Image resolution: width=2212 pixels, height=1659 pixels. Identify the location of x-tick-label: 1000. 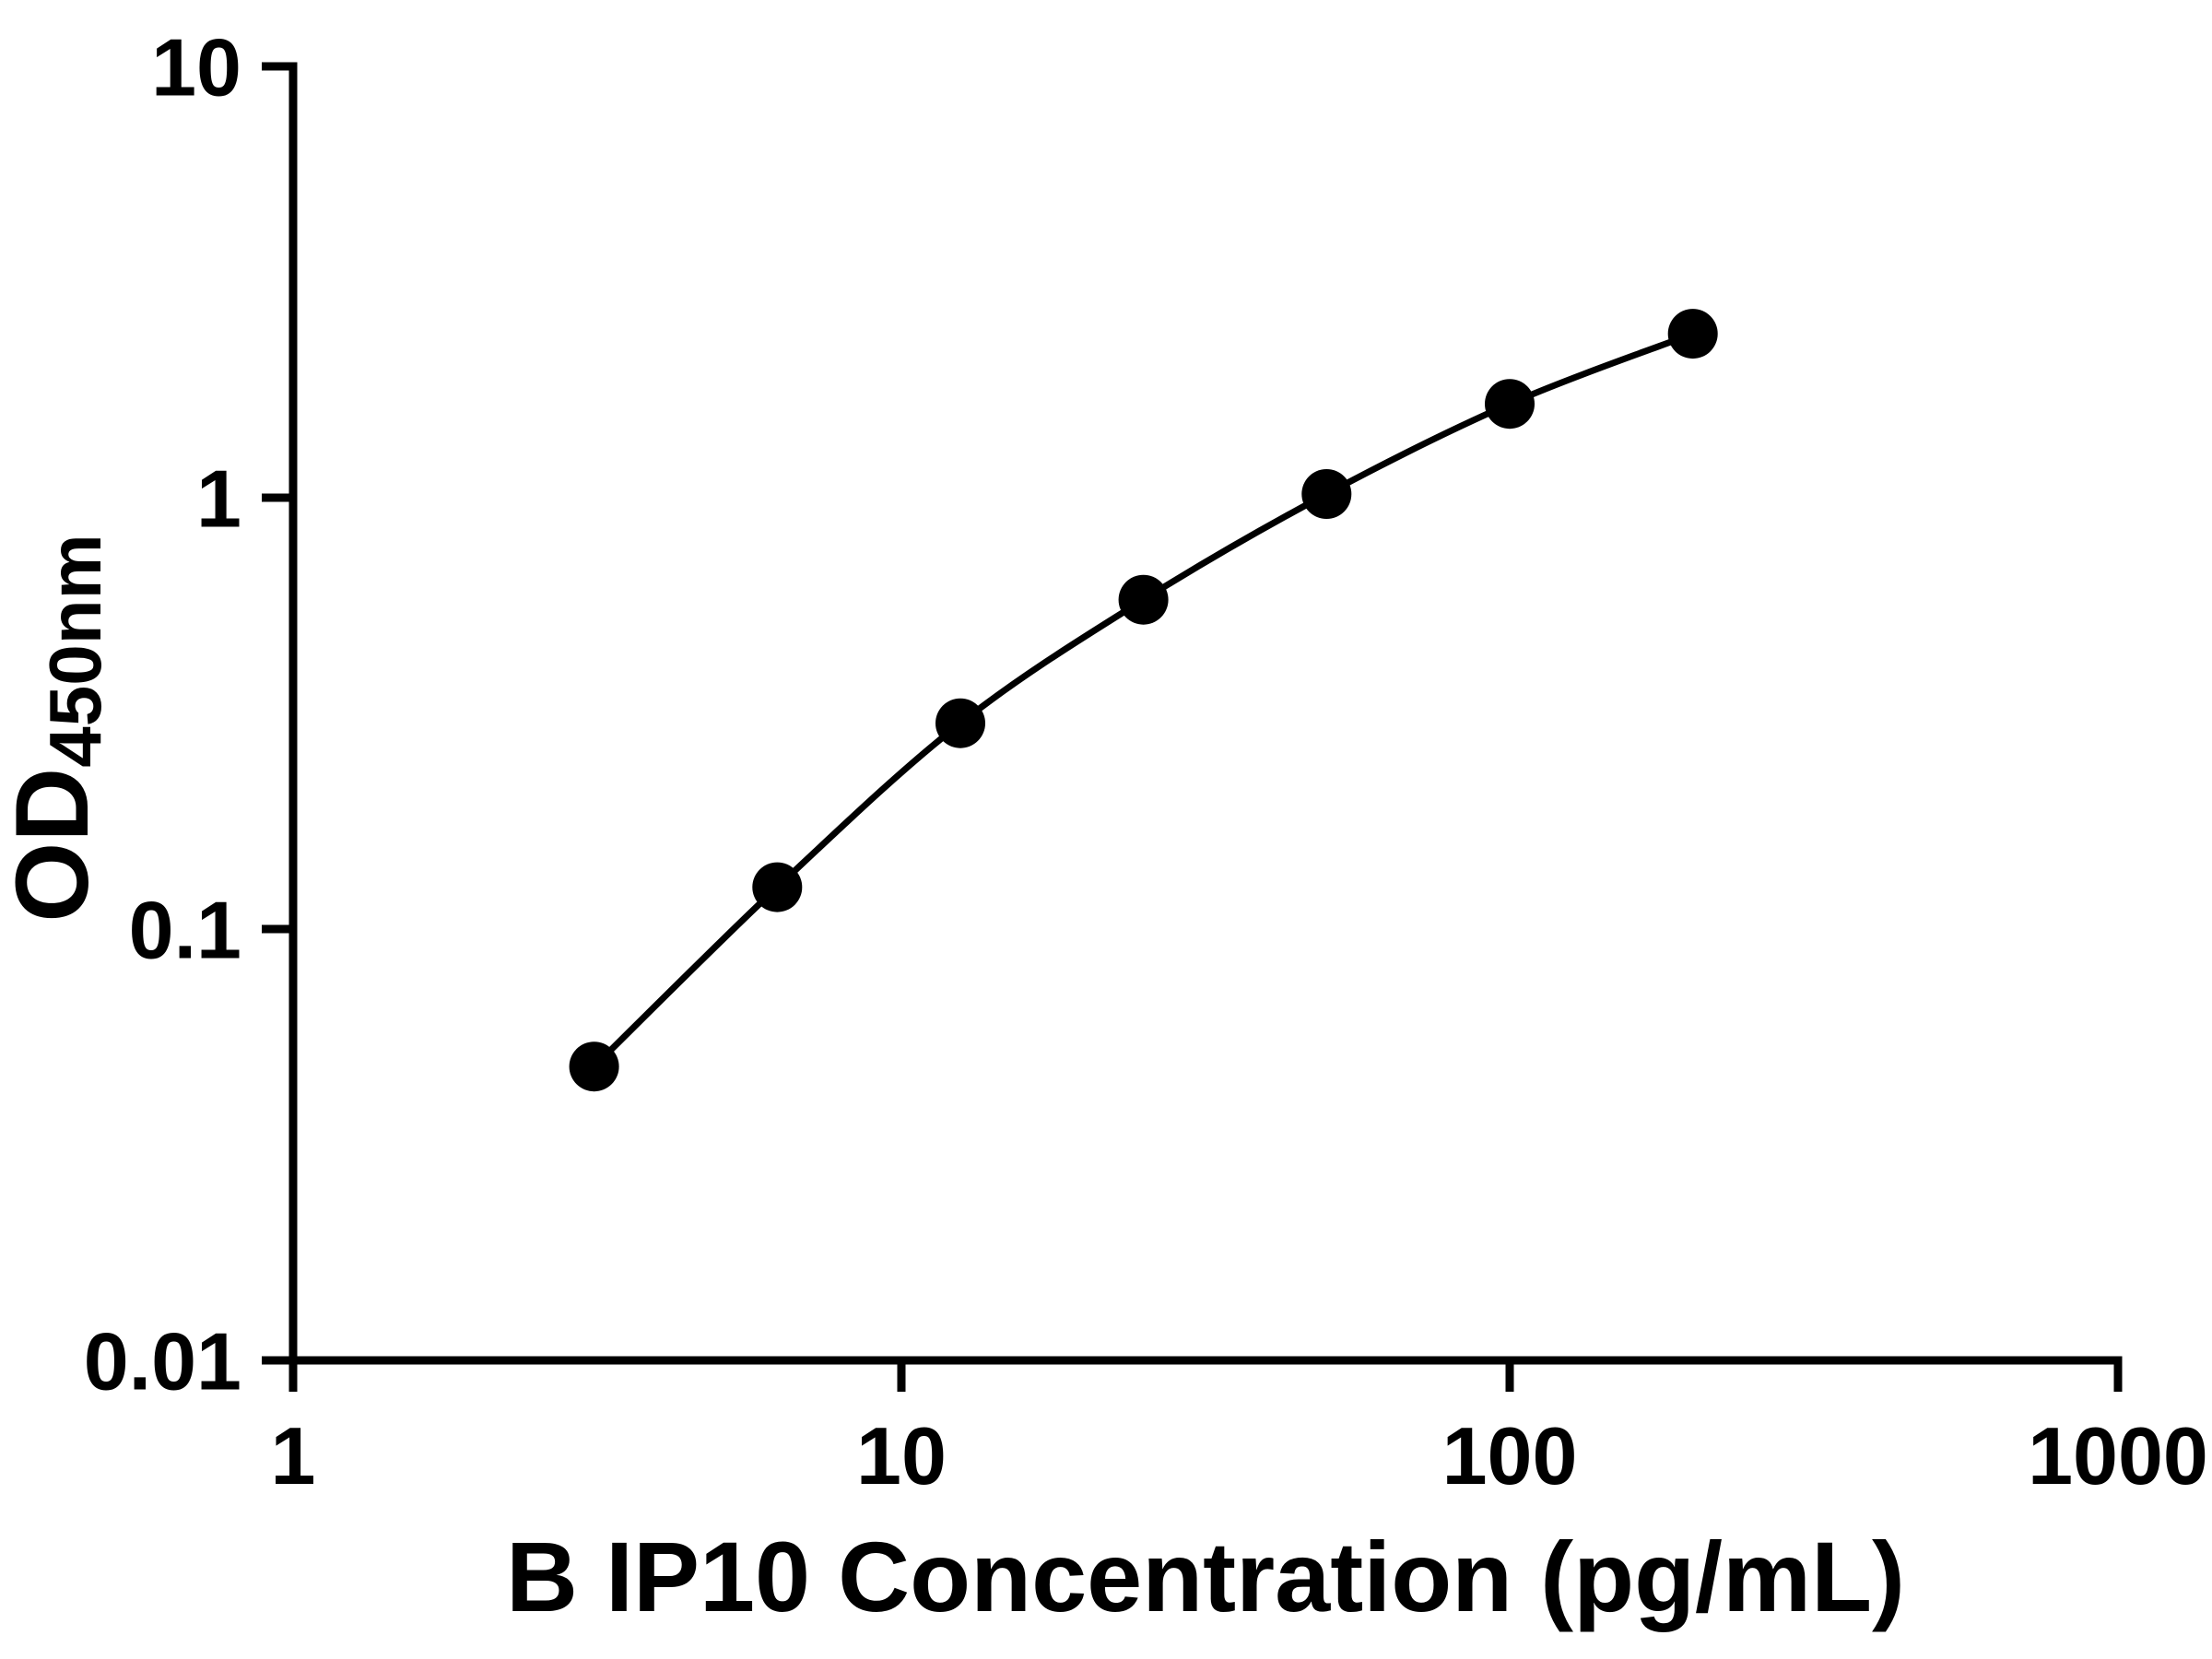
(2118, 1455).